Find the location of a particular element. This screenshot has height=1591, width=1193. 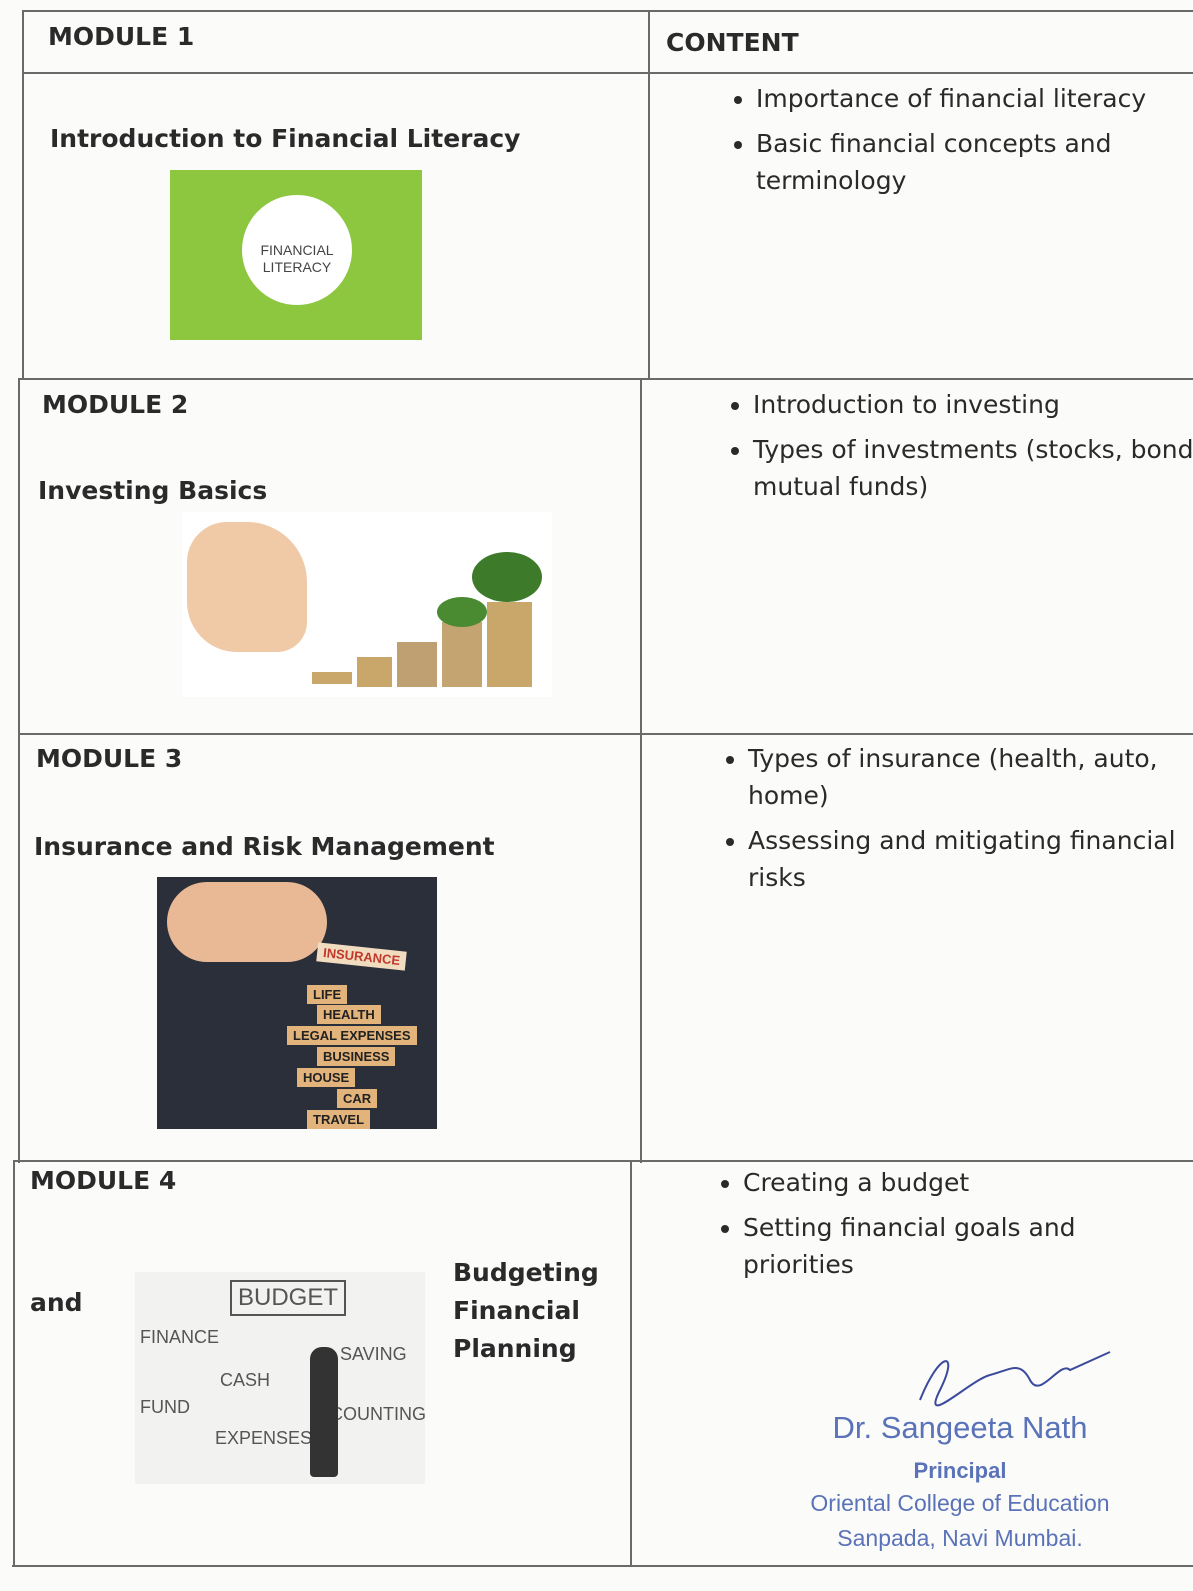

content-item: Introduction to investing is located at coordinates (973, 404).